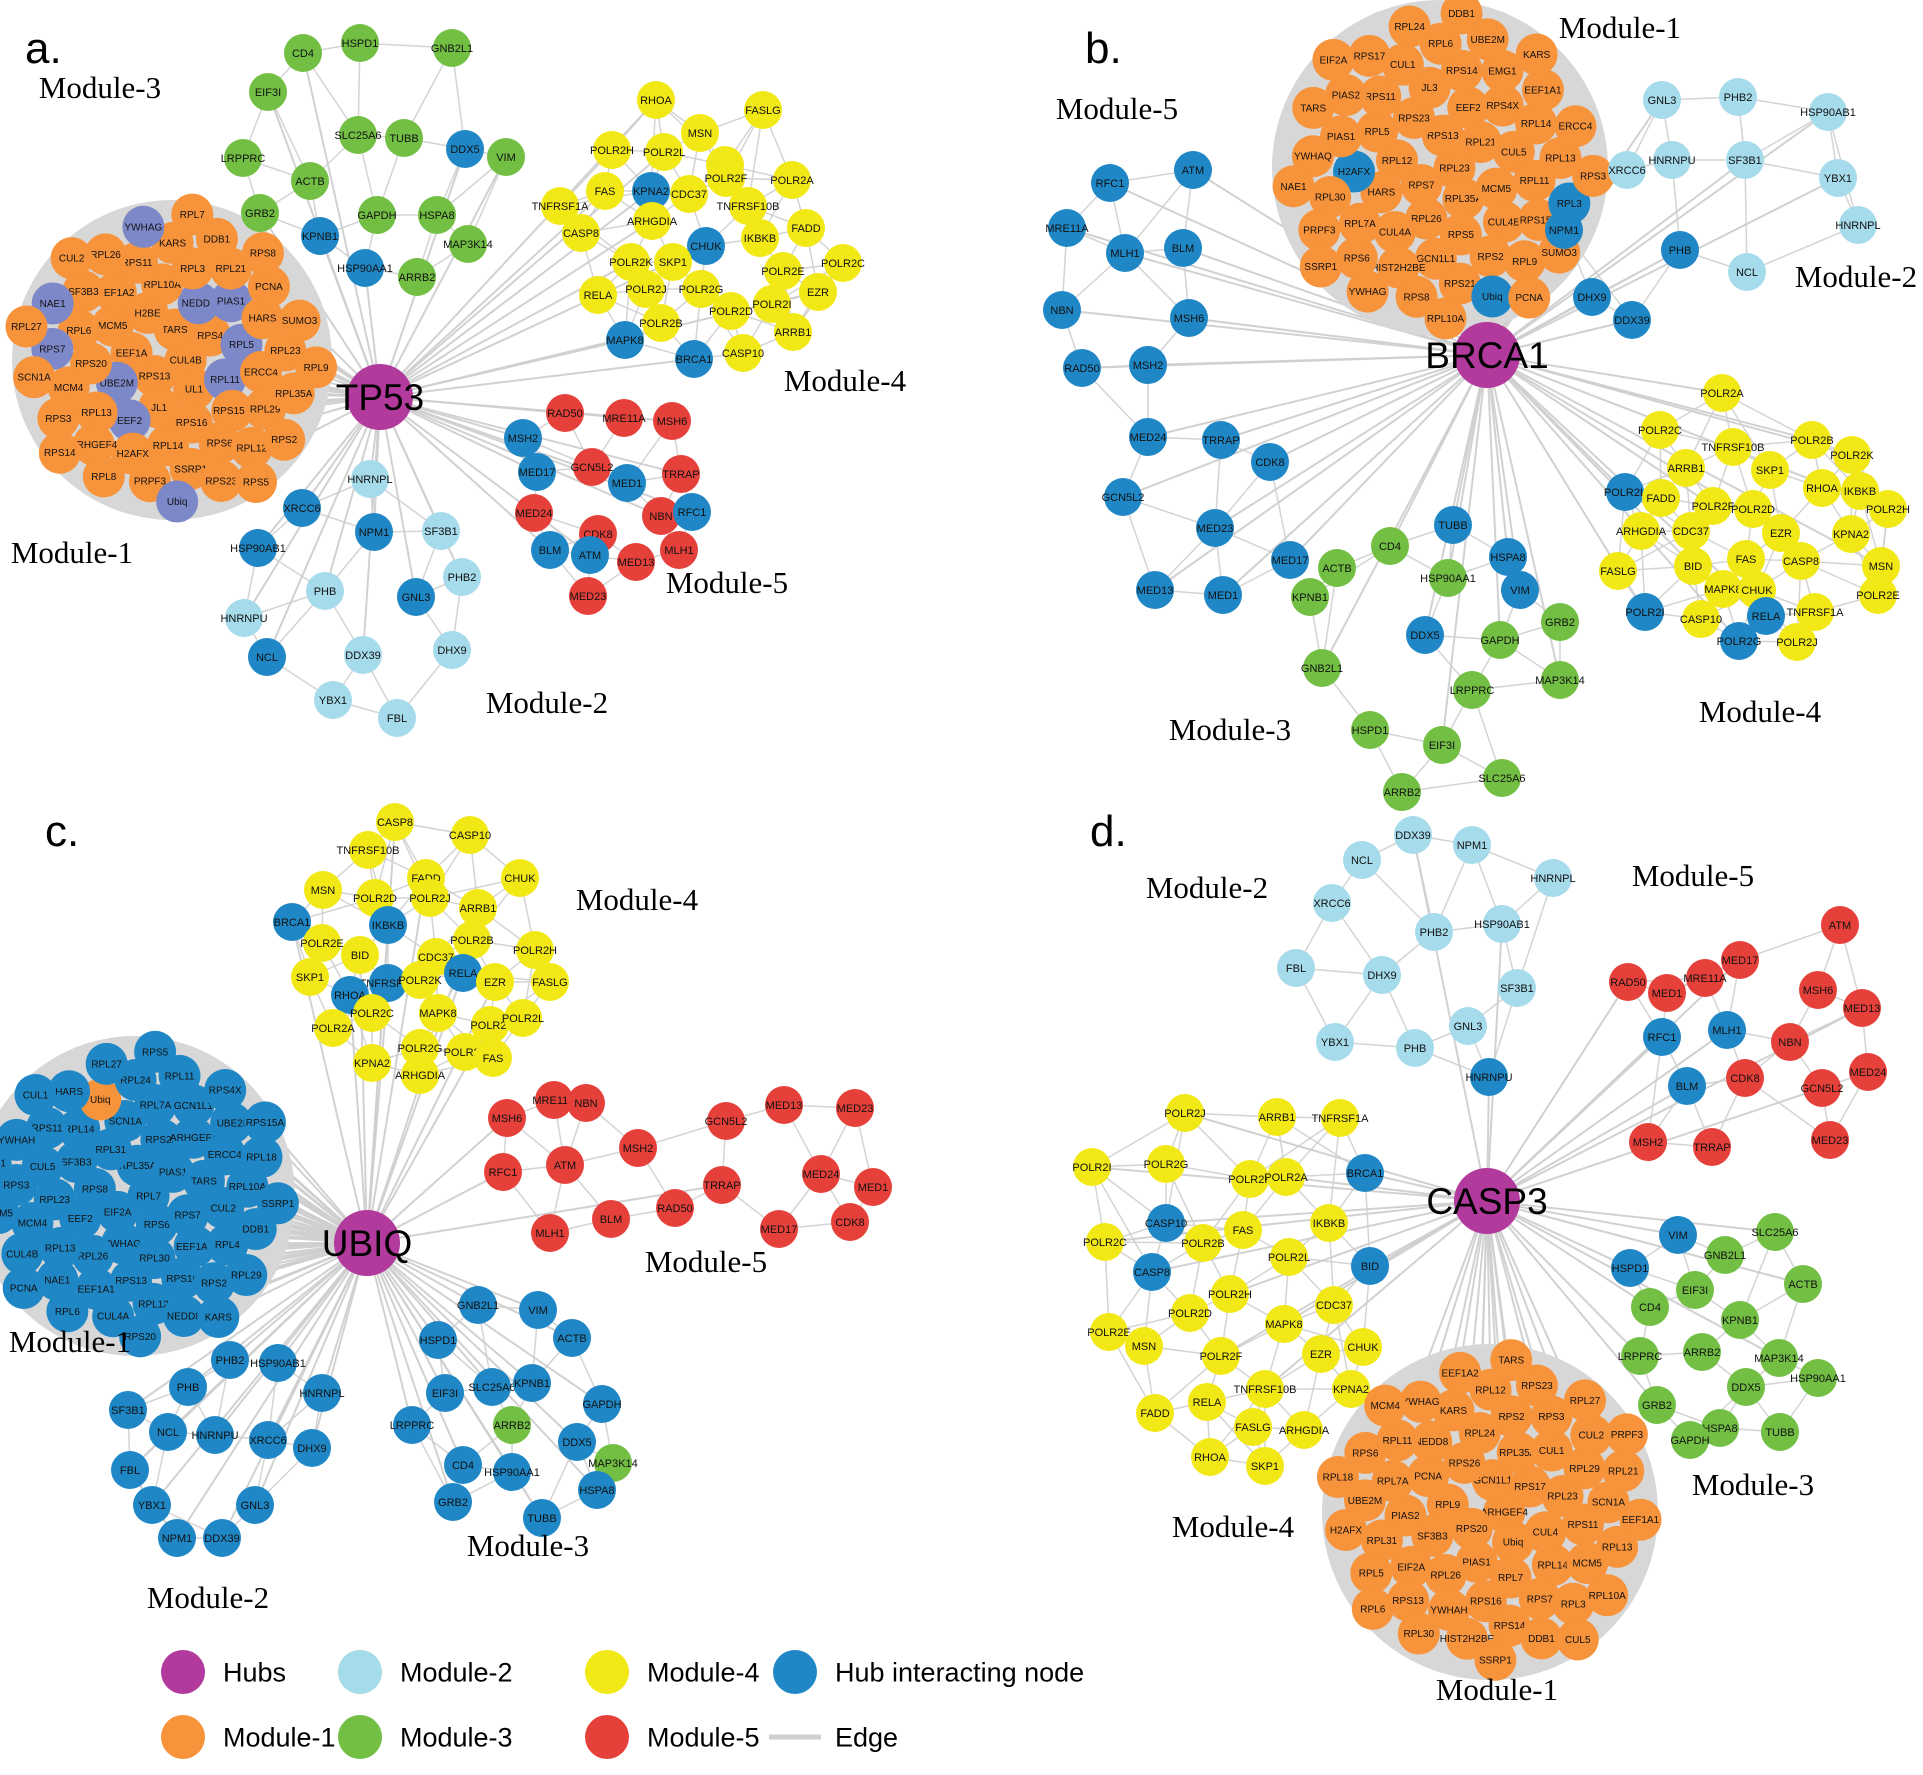  What do you see at coordinates (470, 835) in the screenshot?
I see `gene-node: CASP10` at bounding box center [470, 835].